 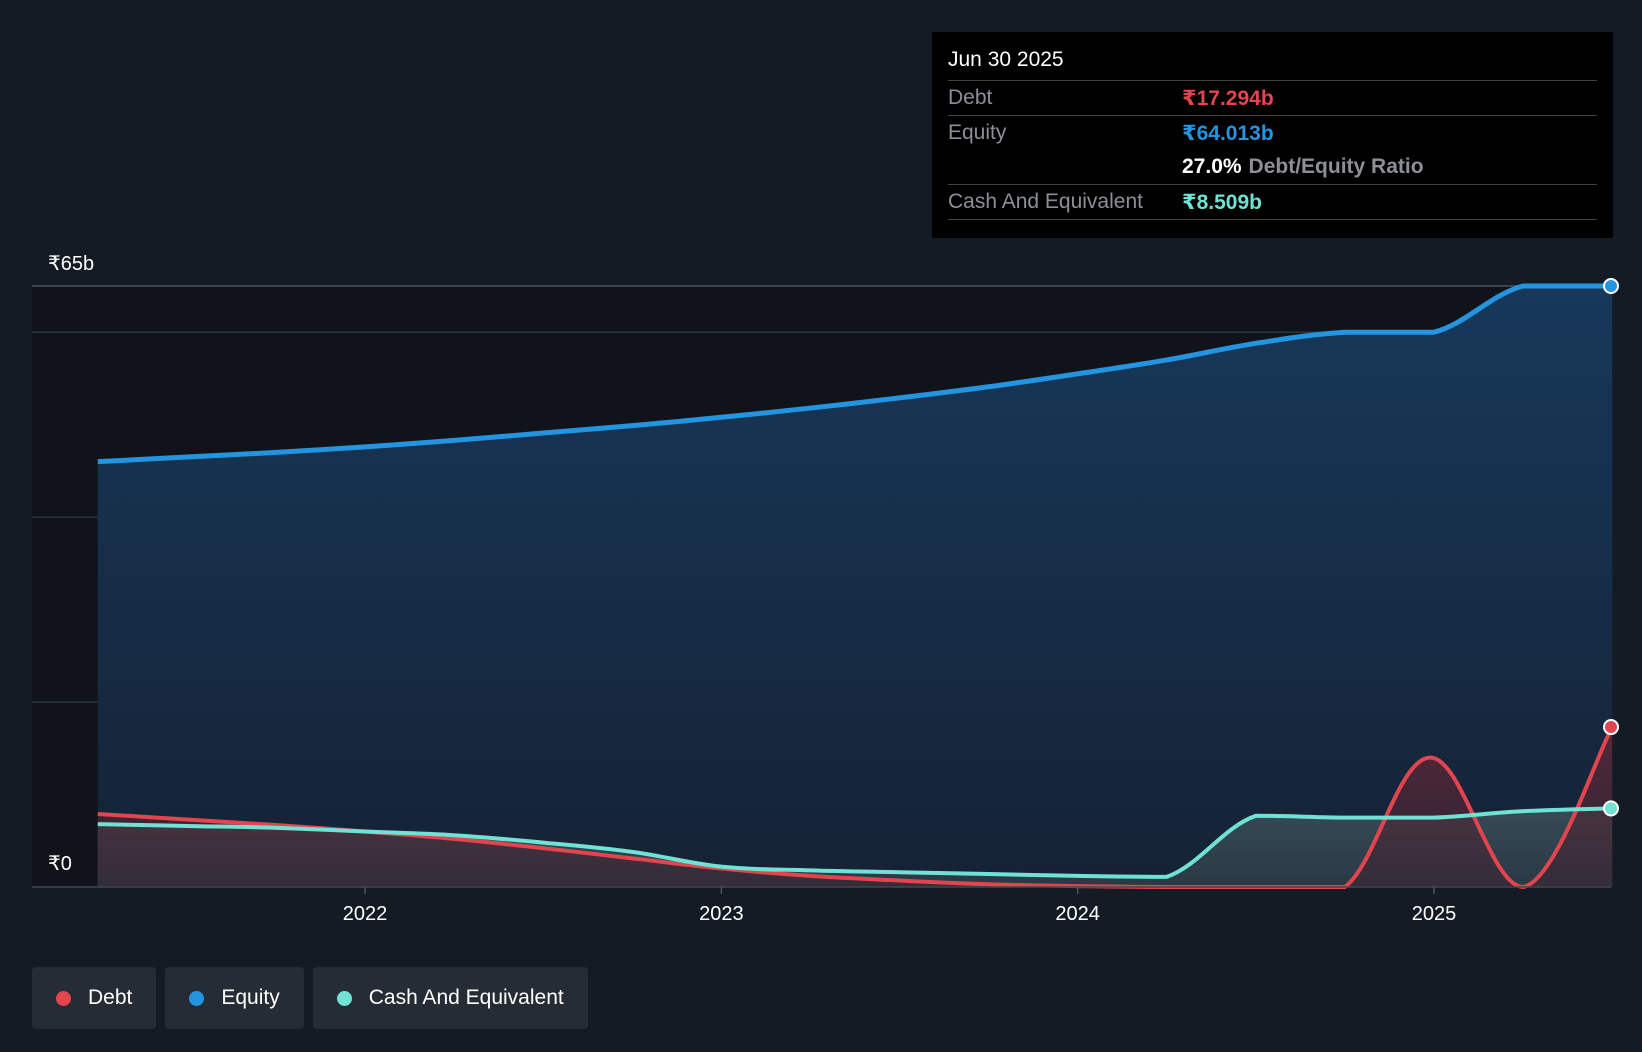 I want to click on legend-item-equity: Equity, so click(x=234, y=998).